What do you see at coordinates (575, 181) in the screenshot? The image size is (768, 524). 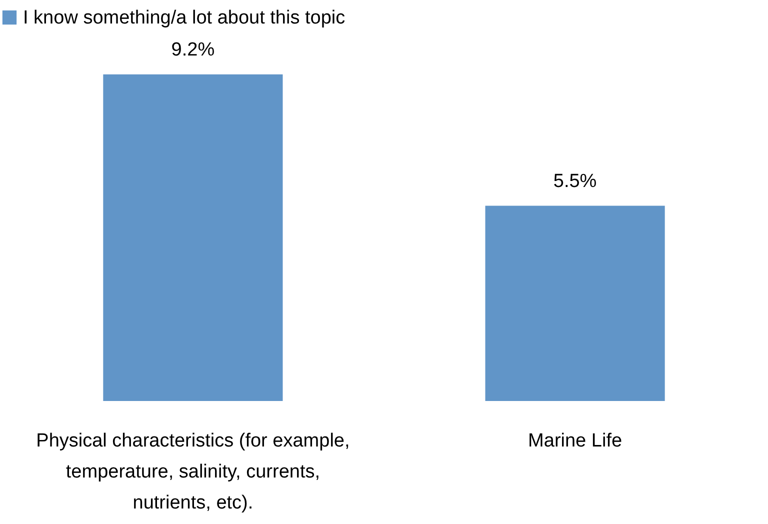 I see `data-label: 5.5%` at bounding box center [575, 181].